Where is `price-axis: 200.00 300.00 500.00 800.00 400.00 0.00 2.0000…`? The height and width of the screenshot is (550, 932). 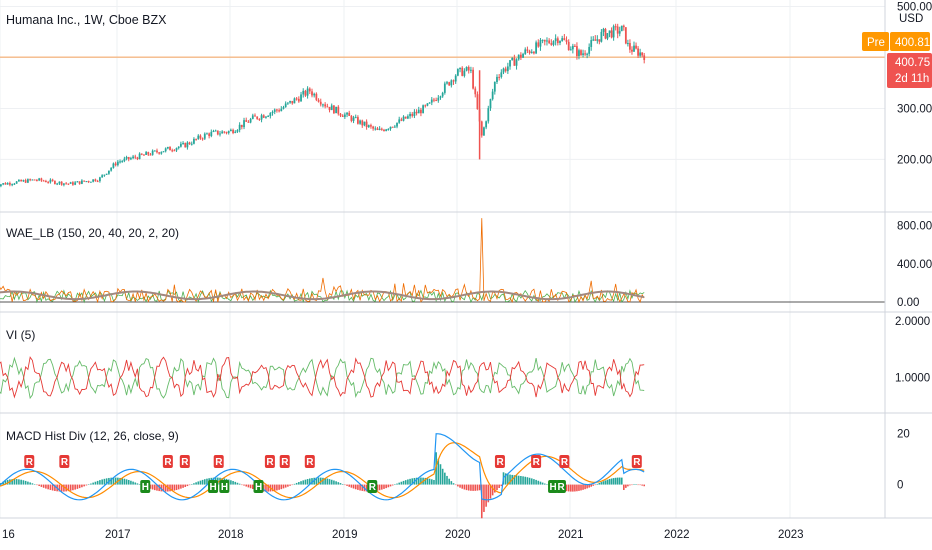
price-axis: 200.00 300.00 500.00 800.00 400.00 0.00 2.0000… is located at coordinates (913, 247).